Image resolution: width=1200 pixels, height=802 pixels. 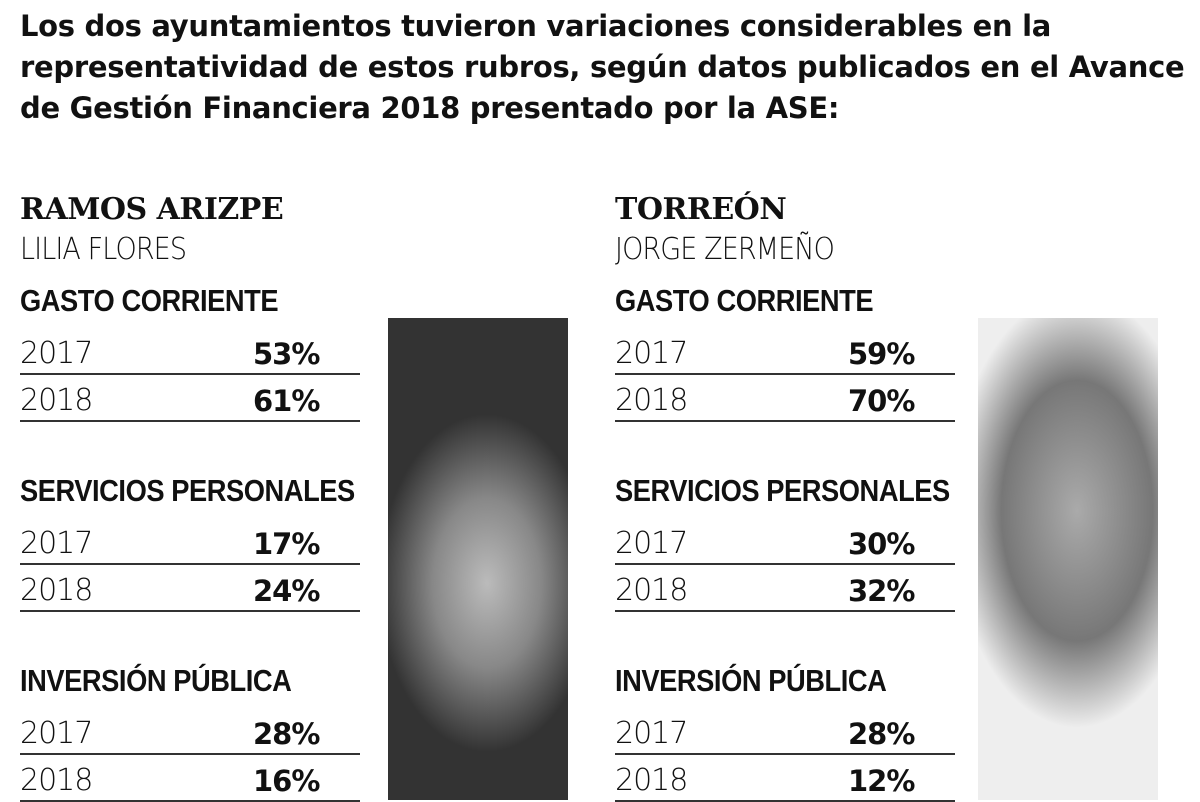 I want to click on table-row: 2017 30%, so click(x=785, y=541).